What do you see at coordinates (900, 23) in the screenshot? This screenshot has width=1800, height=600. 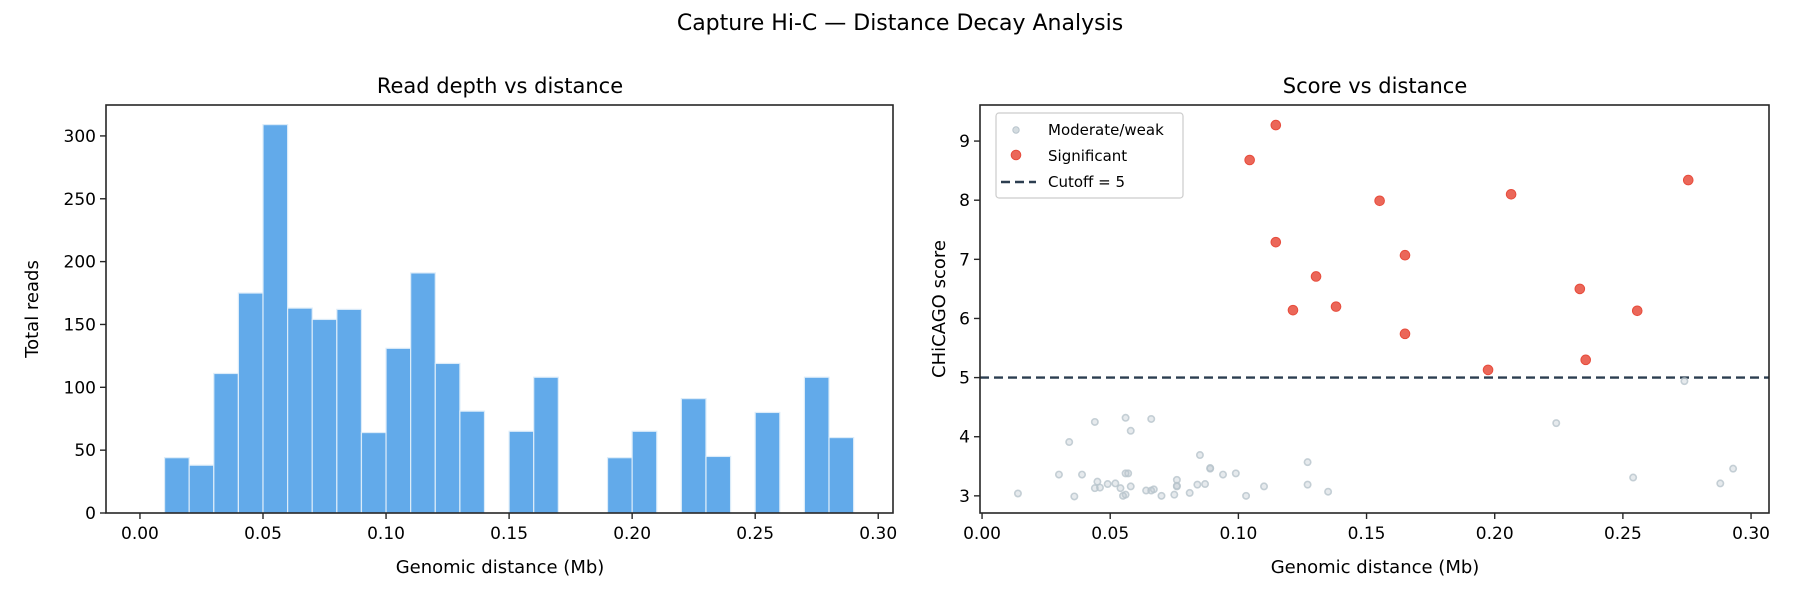 I see `figure-title: Capture Hi-C — Distance Decay Analysis` at bounding box center [900, 23].